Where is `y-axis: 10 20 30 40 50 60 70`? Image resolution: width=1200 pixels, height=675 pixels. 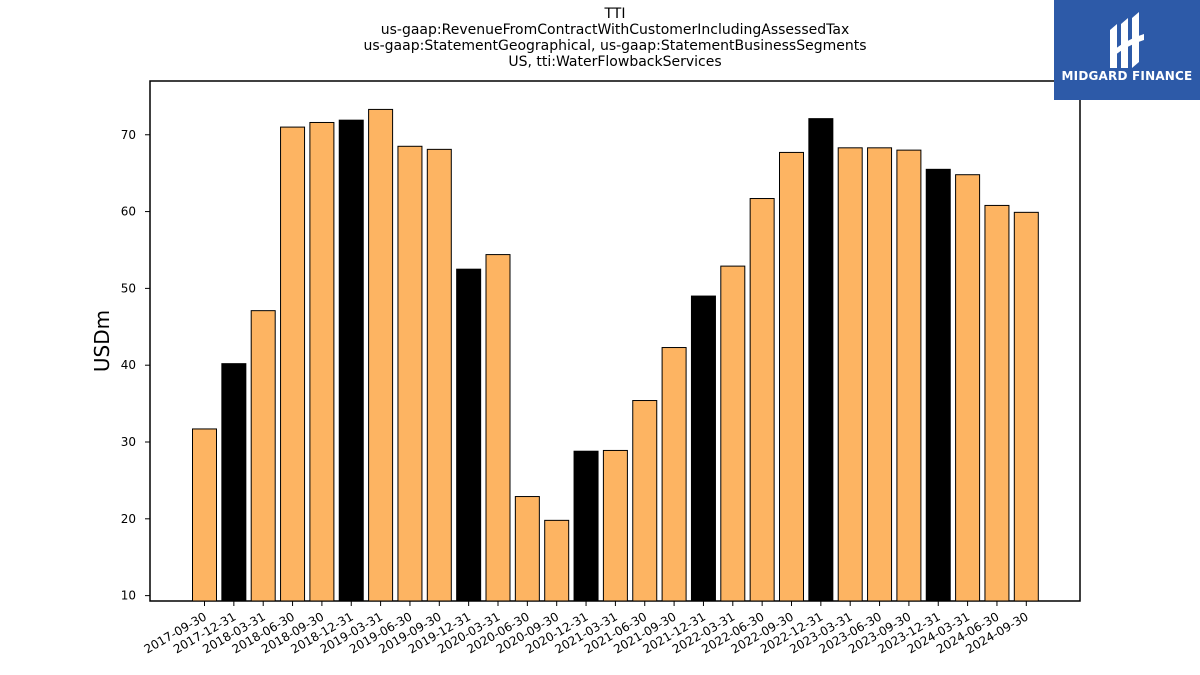 y-axis: 10 20 30 40 50 60 70 is located at coordinates (135, 365).